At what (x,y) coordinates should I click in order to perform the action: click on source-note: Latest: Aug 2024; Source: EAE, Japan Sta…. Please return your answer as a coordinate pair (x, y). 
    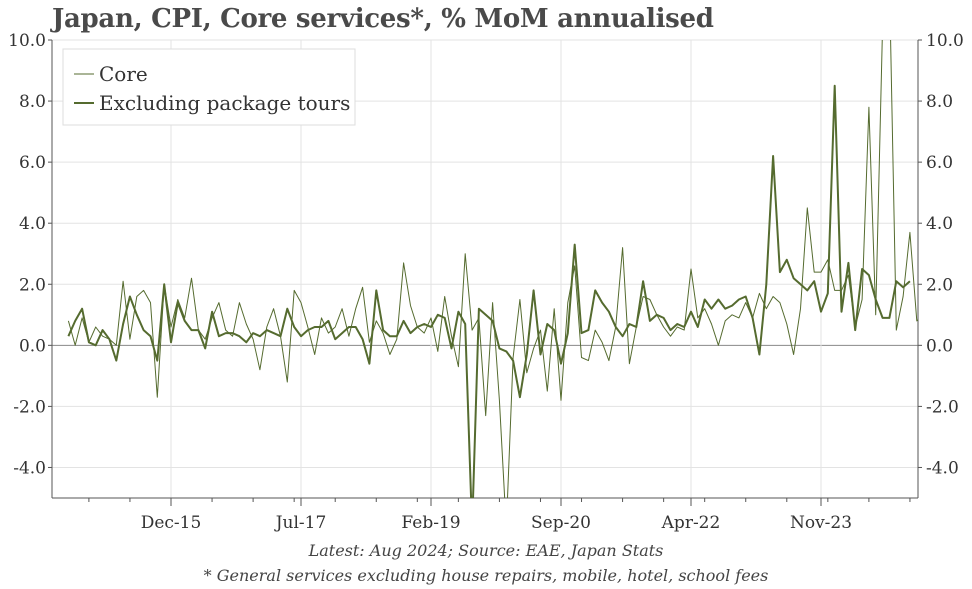
    Looking at the image, I should click on (486, 550).